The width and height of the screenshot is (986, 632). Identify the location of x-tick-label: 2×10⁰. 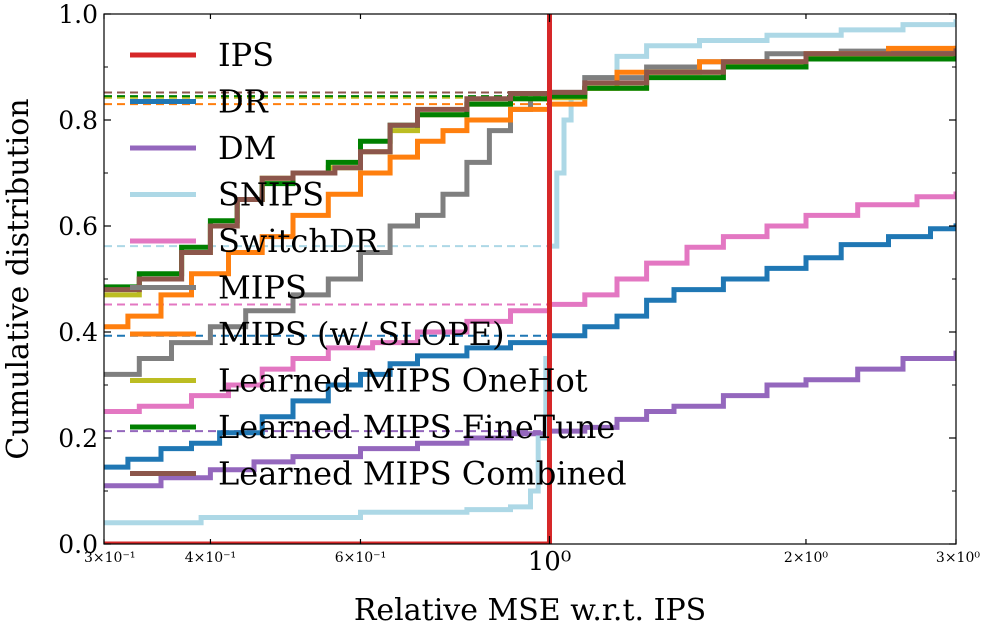
(806, 558).